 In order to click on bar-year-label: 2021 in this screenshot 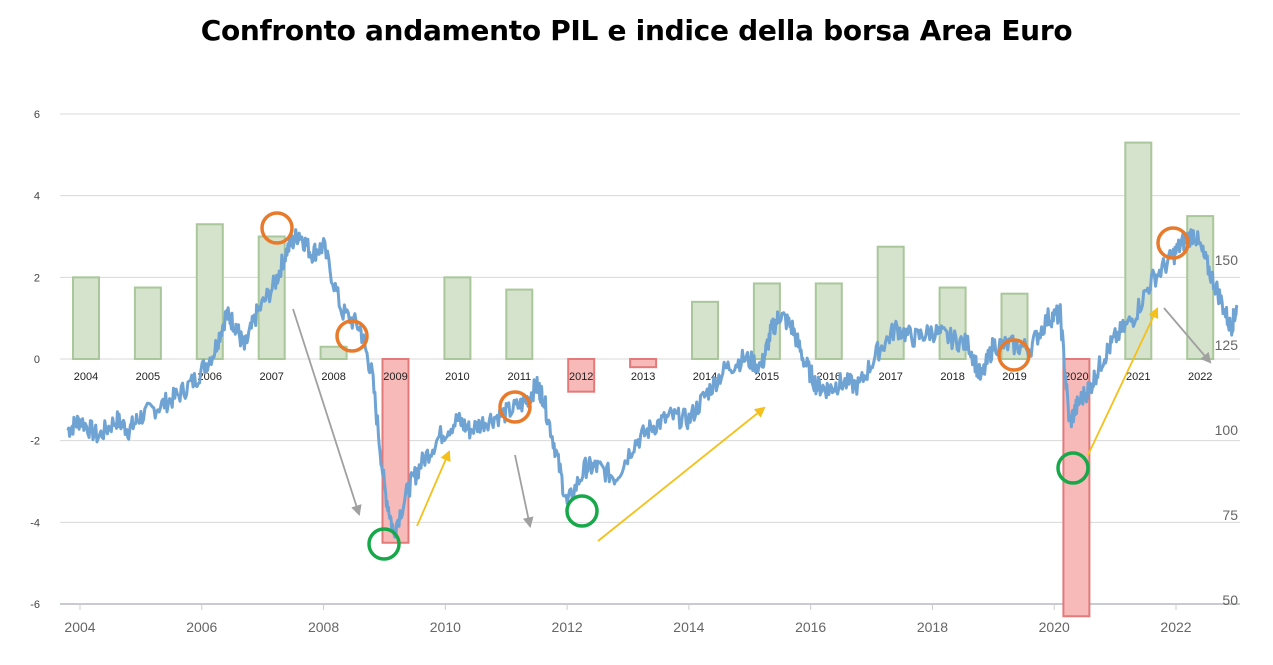, I will do `click(1138, 377)`.